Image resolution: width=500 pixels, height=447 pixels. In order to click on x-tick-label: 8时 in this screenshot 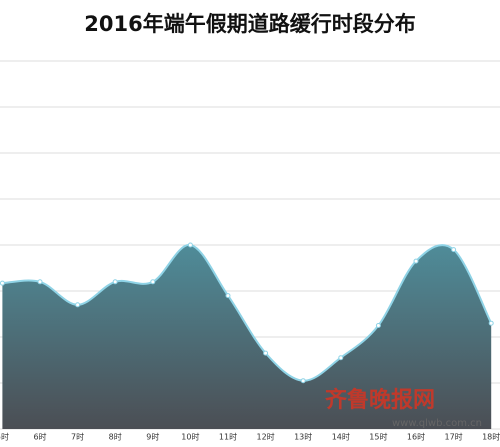, I will do `click(115, 437)`.